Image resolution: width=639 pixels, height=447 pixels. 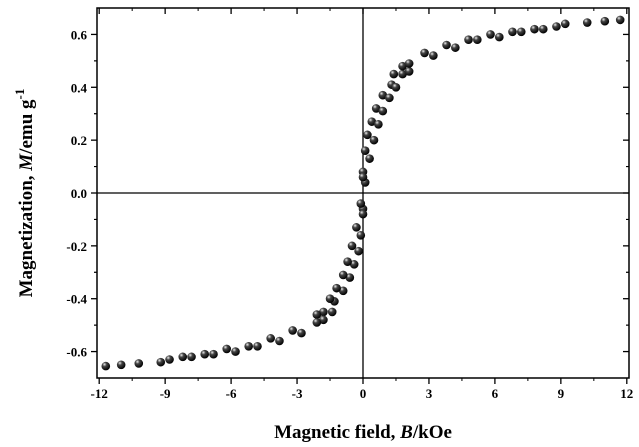 I want to click on y-tick-label: 0.2, so click(x=79, y=140).